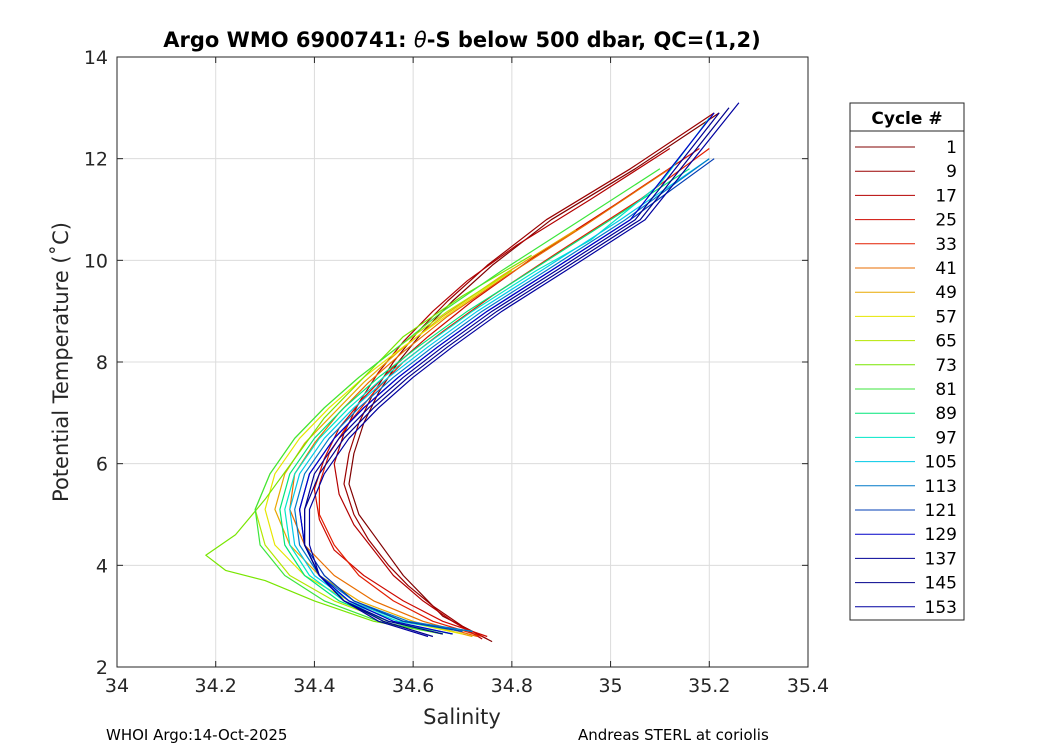 The width and height of the screenshot is (1050, 750). Describe the element at coordinates (96, 58) in the screenshot. I see `y-tick-label: 14` at that location.